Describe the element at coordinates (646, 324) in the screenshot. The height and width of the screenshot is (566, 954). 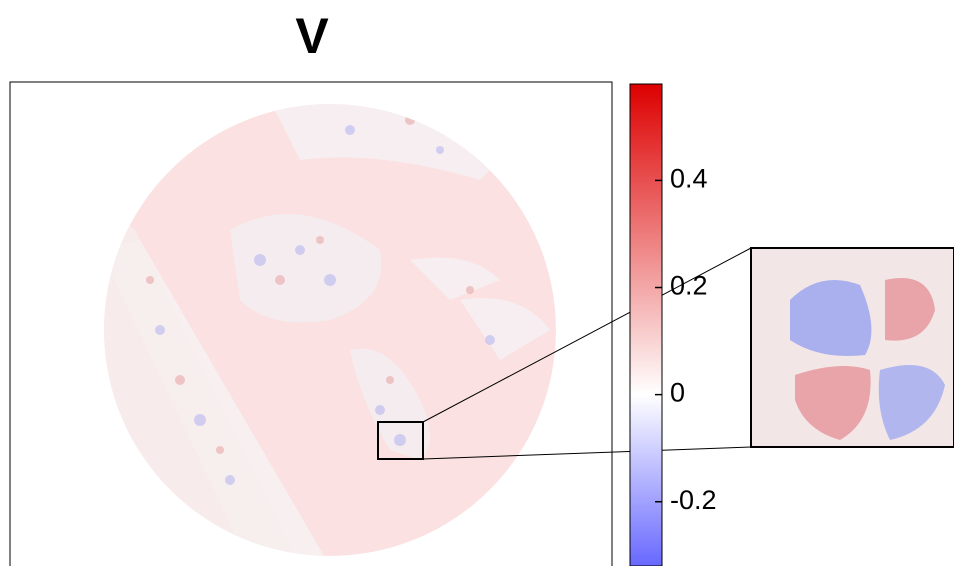
I see `colorbar` at that location.